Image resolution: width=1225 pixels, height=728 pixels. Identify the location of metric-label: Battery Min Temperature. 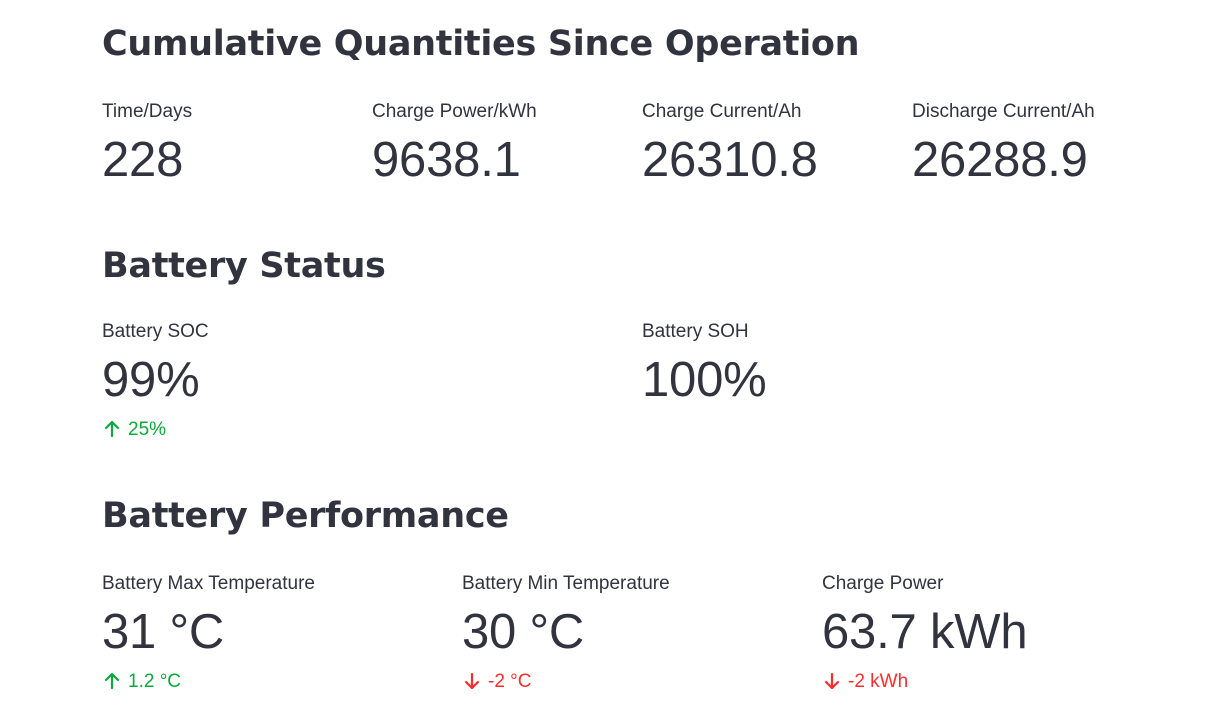
(566, 583).